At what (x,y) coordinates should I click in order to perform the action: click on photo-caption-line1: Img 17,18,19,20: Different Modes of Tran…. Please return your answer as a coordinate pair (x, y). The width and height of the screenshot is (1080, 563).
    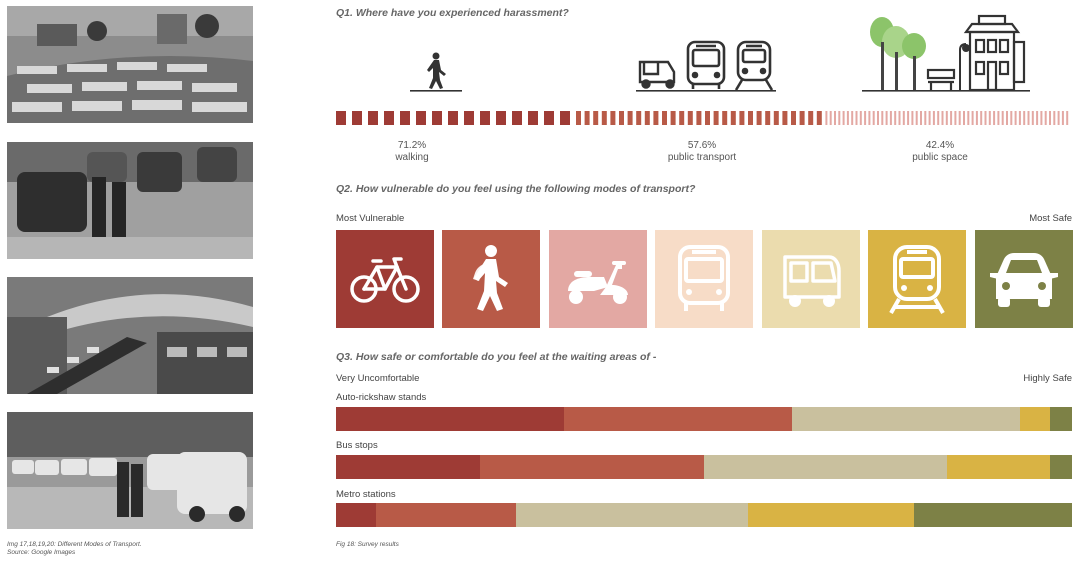
    Looking at the image, I should click on (74, 544).